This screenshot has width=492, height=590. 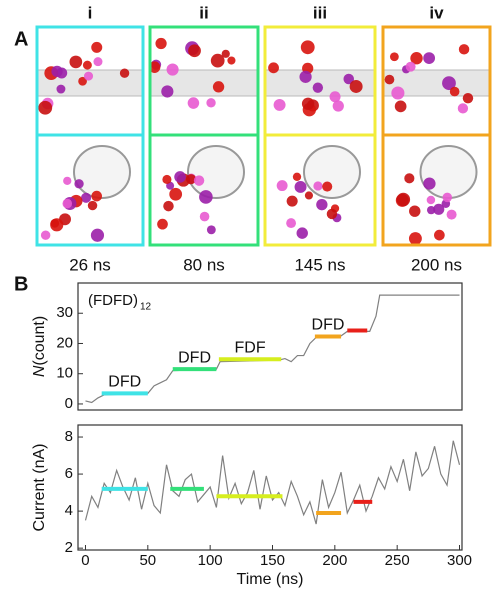 I want to click on y-tick-label: 10, so click(x=64, y=373).